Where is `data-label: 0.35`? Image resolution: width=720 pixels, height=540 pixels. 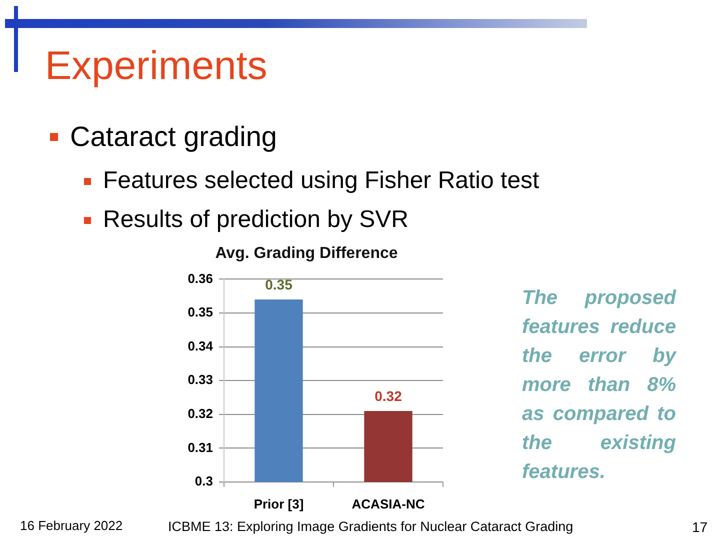 data-label: 0.35 is located at coordinates (279, 284).